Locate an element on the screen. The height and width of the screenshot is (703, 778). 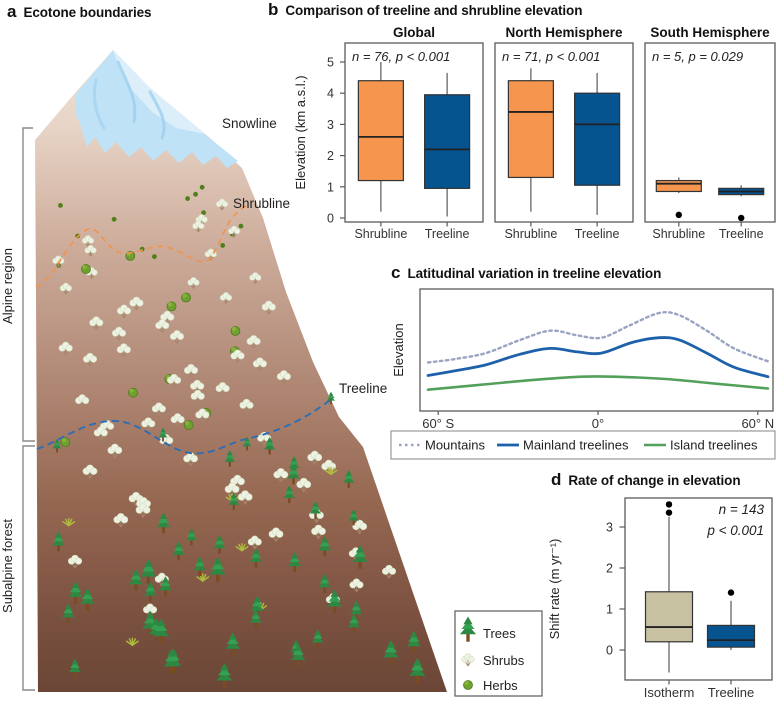
svg-text: 60° S is located at coordinates (438, 423).